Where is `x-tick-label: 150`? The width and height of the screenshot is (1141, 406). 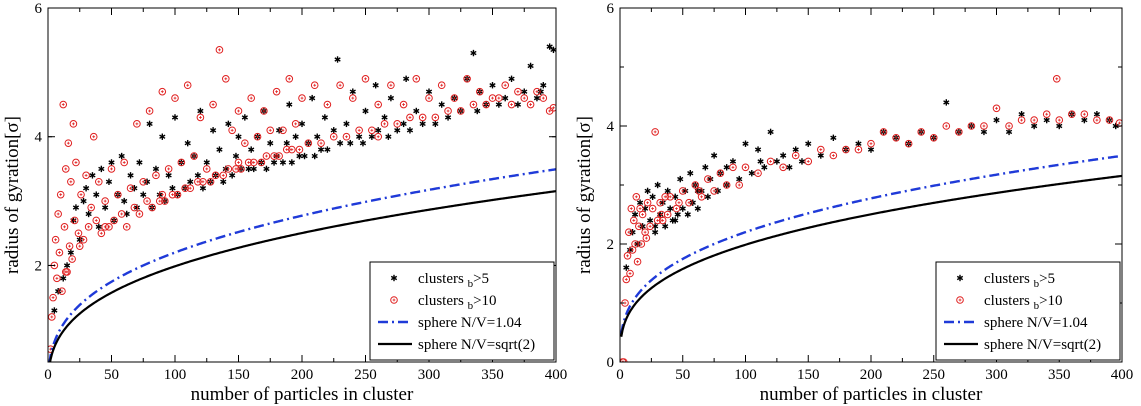
x-tick-label: 150 is located at coordinates (808, 375).